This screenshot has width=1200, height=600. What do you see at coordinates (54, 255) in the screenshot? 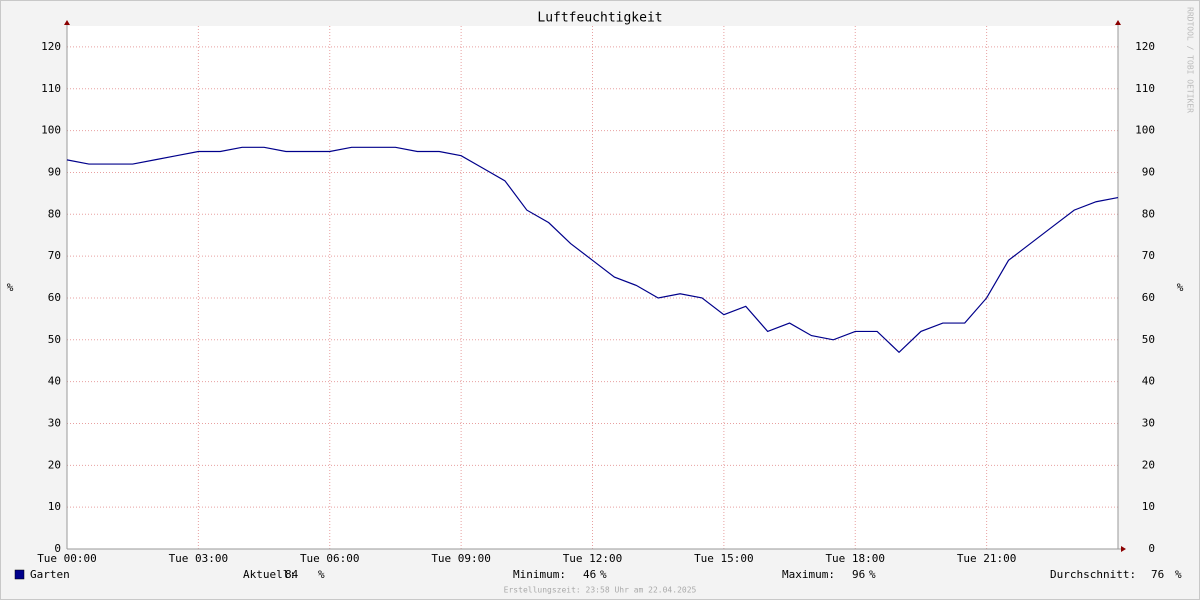
I see `y-tick-label: 70` at bounding box center [54, 255].